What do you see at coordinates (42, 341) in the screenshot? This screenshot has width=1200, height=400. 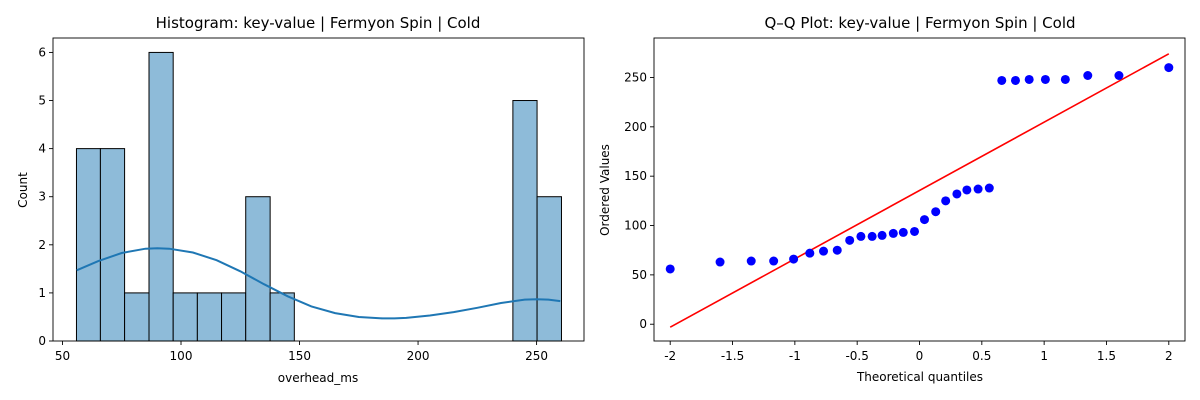 I see `histogram-y-tick-label: 0` at bounding box center [42, 341].